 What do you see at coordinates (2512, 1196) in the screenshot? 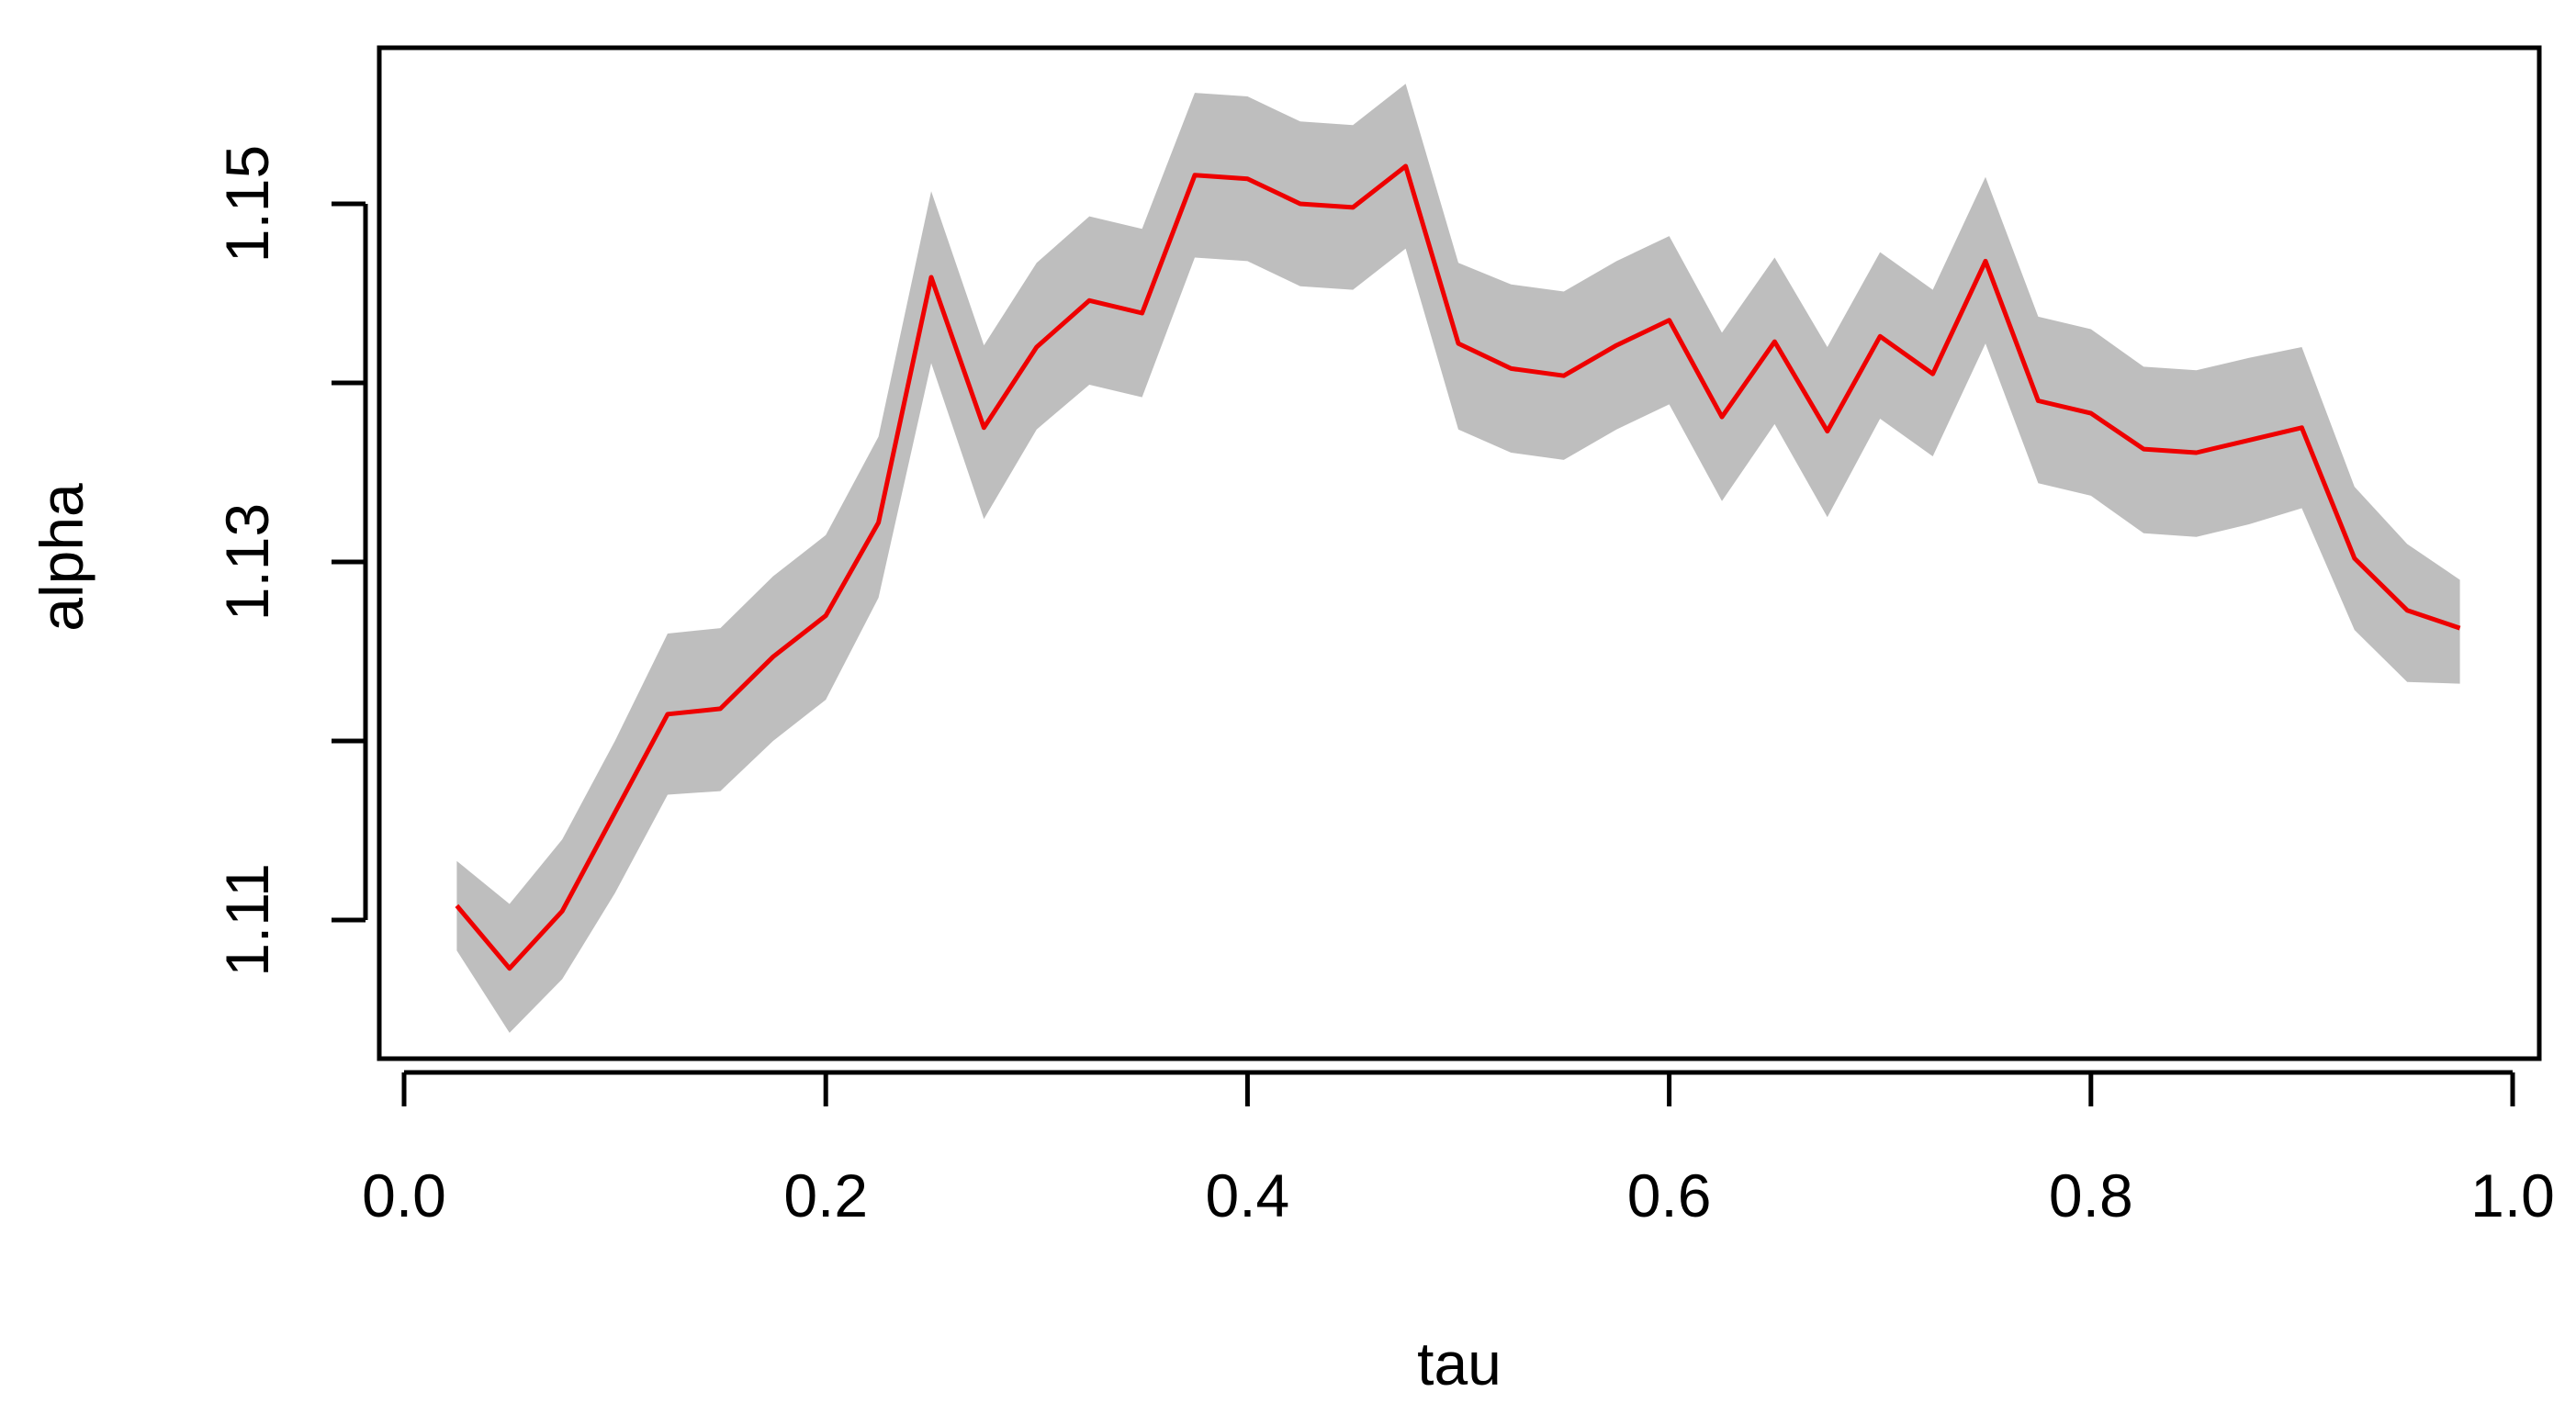
I see `x-tick-label: 1.0` at bounding box center [2512, 1196].